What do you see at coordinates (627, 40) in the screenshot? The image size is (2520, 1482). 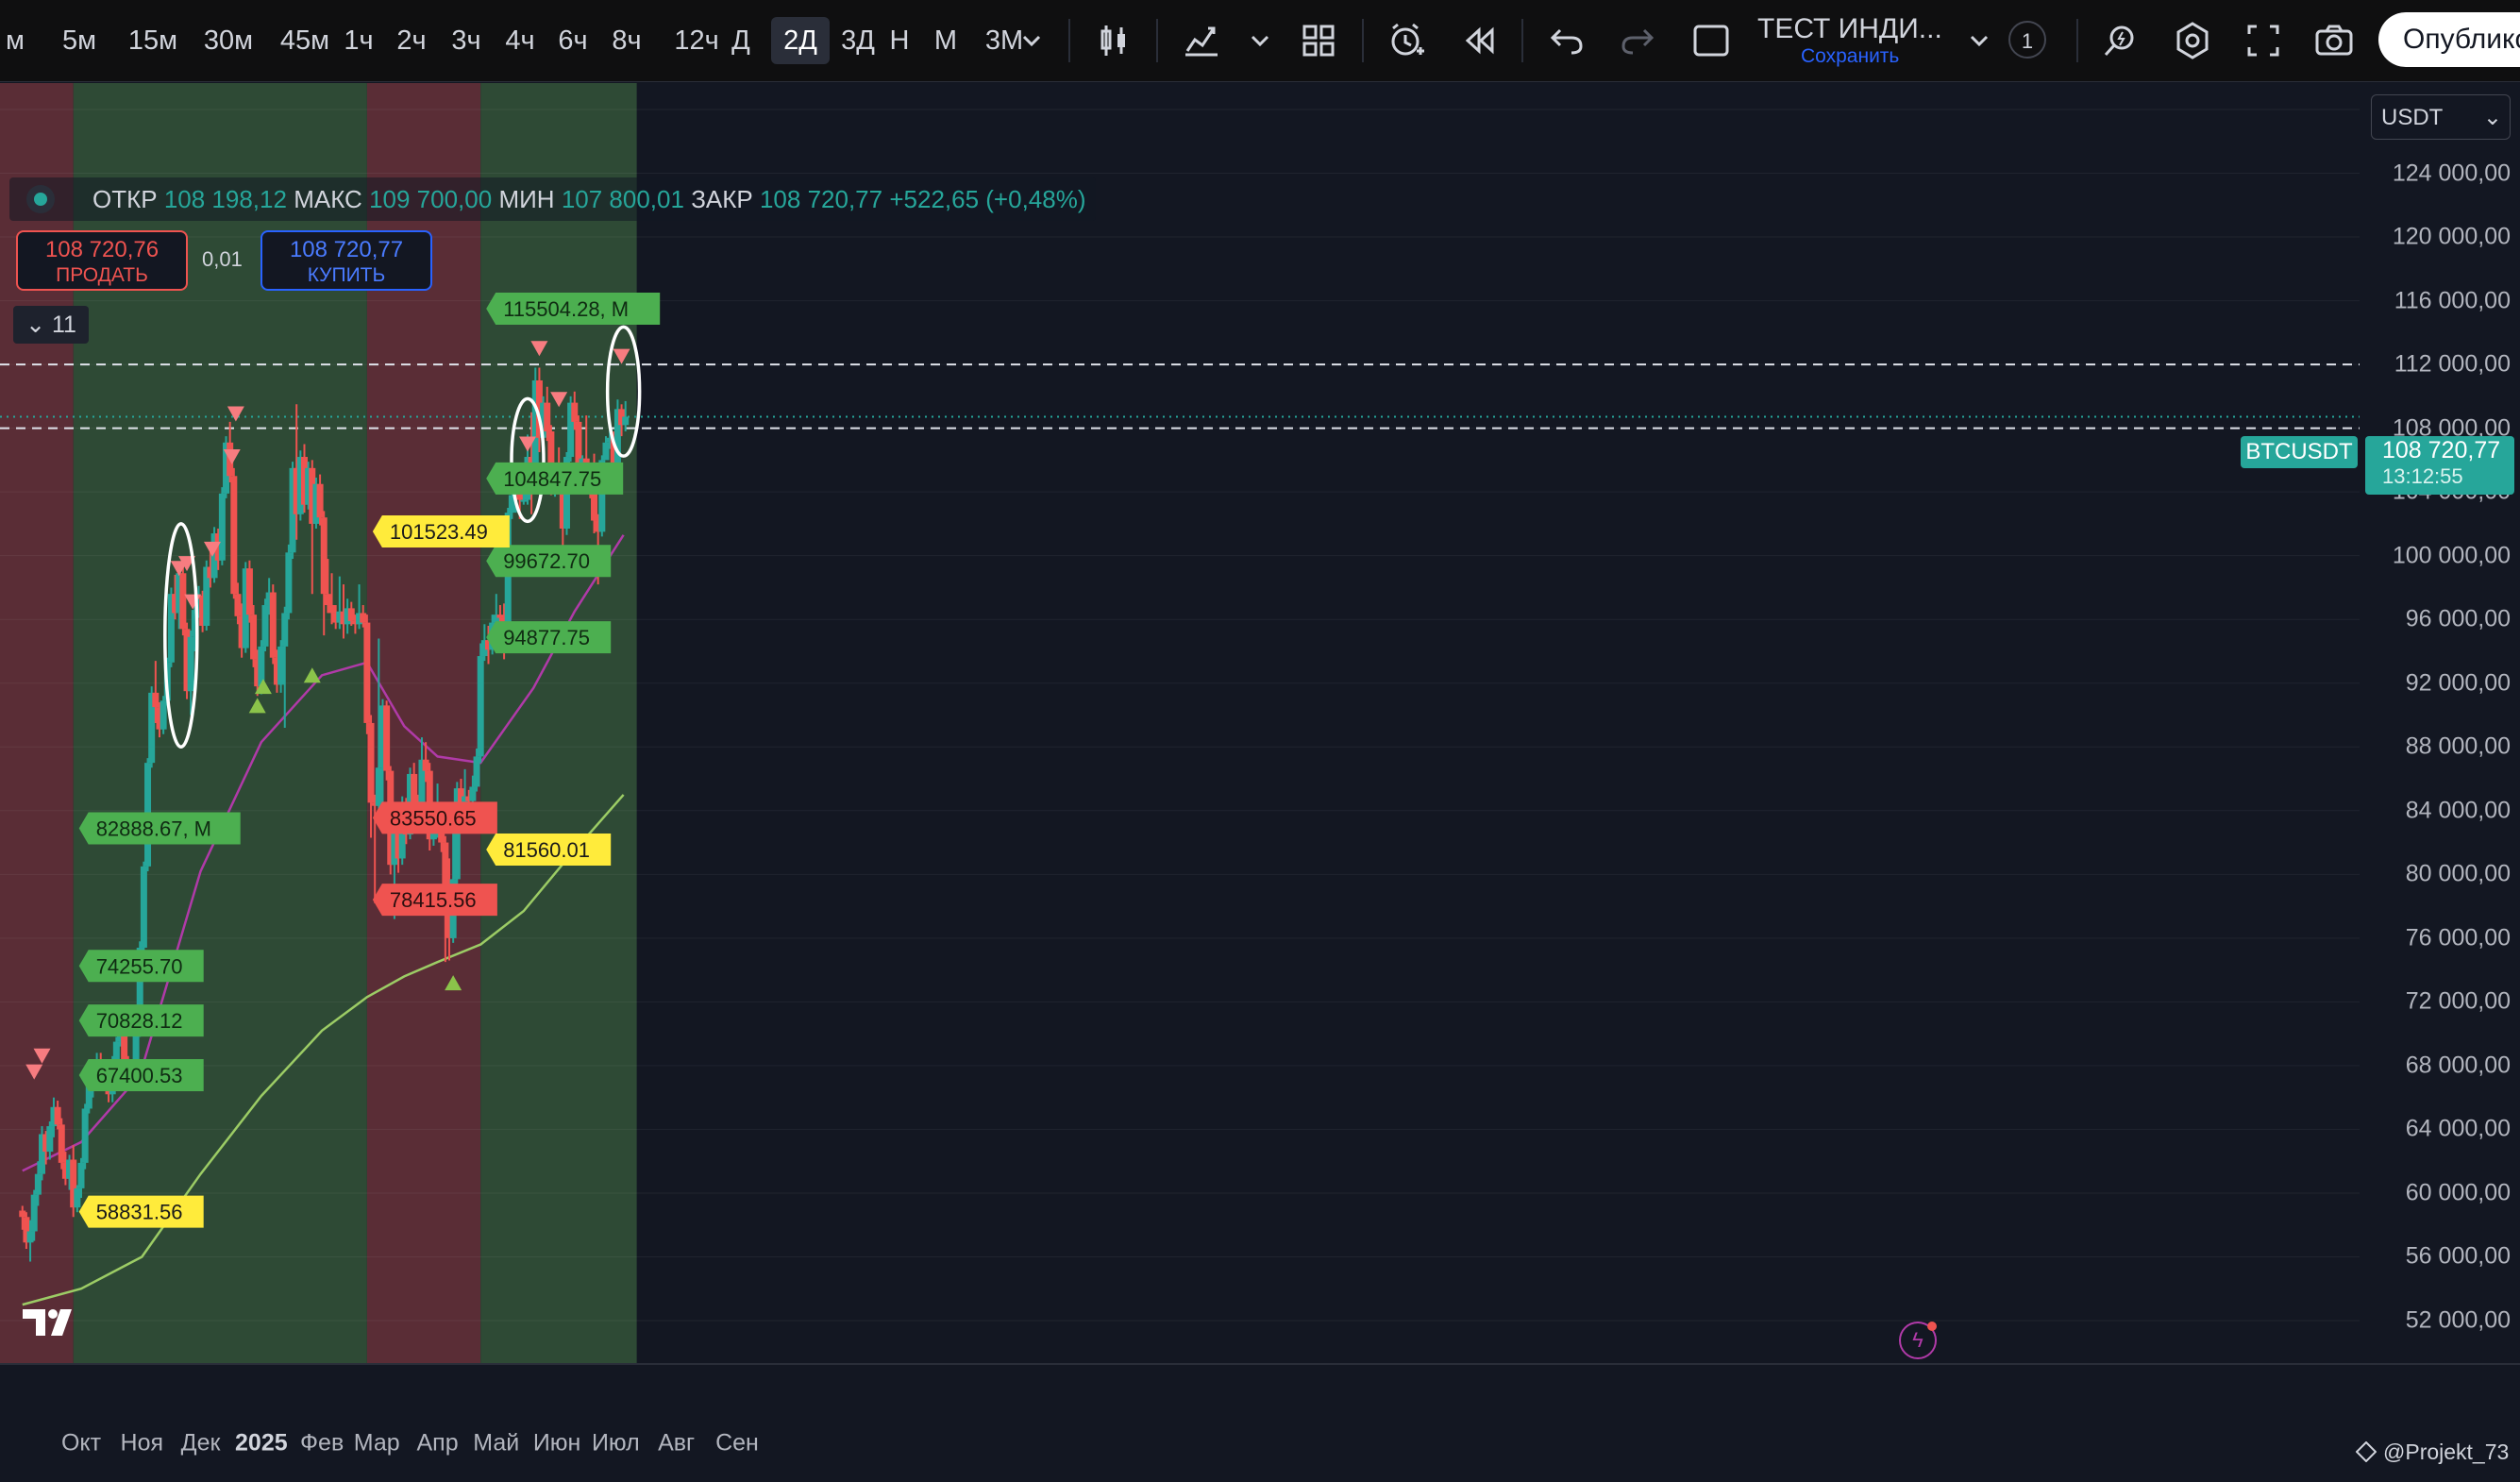 I see `timeframe-10: 8ч` at bounding box center [627, 40].